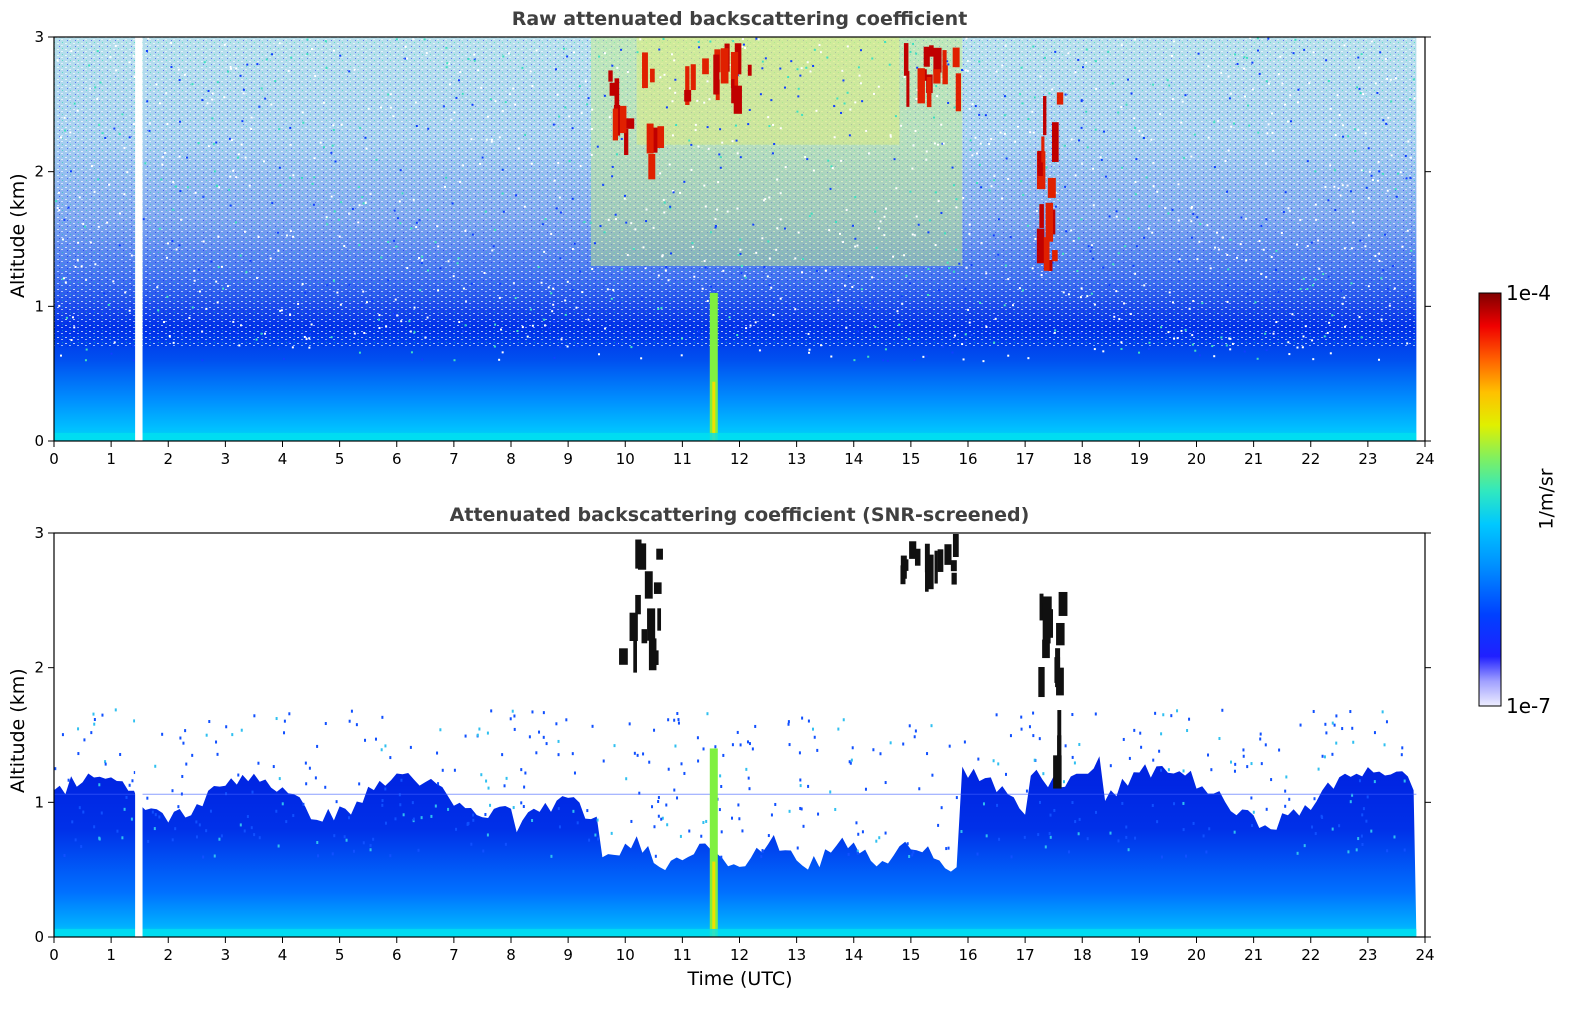 The height and width of the screenshot is (1020, 1595). I want to click on x-tick-label: 10, so click(625, 955).